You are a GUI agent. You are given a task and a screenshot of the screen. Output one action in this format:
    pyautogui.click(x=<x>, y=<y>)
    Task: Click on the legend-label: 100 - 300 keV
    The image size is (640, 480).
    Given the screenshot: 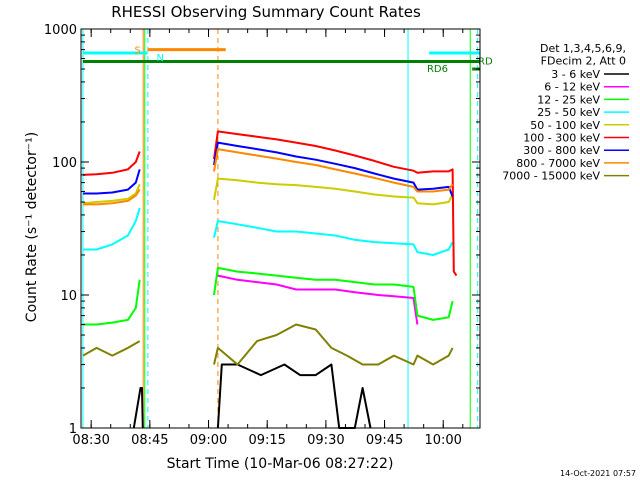 What is the action you would take?
    pyautogui.click(x=561, y=138)
    